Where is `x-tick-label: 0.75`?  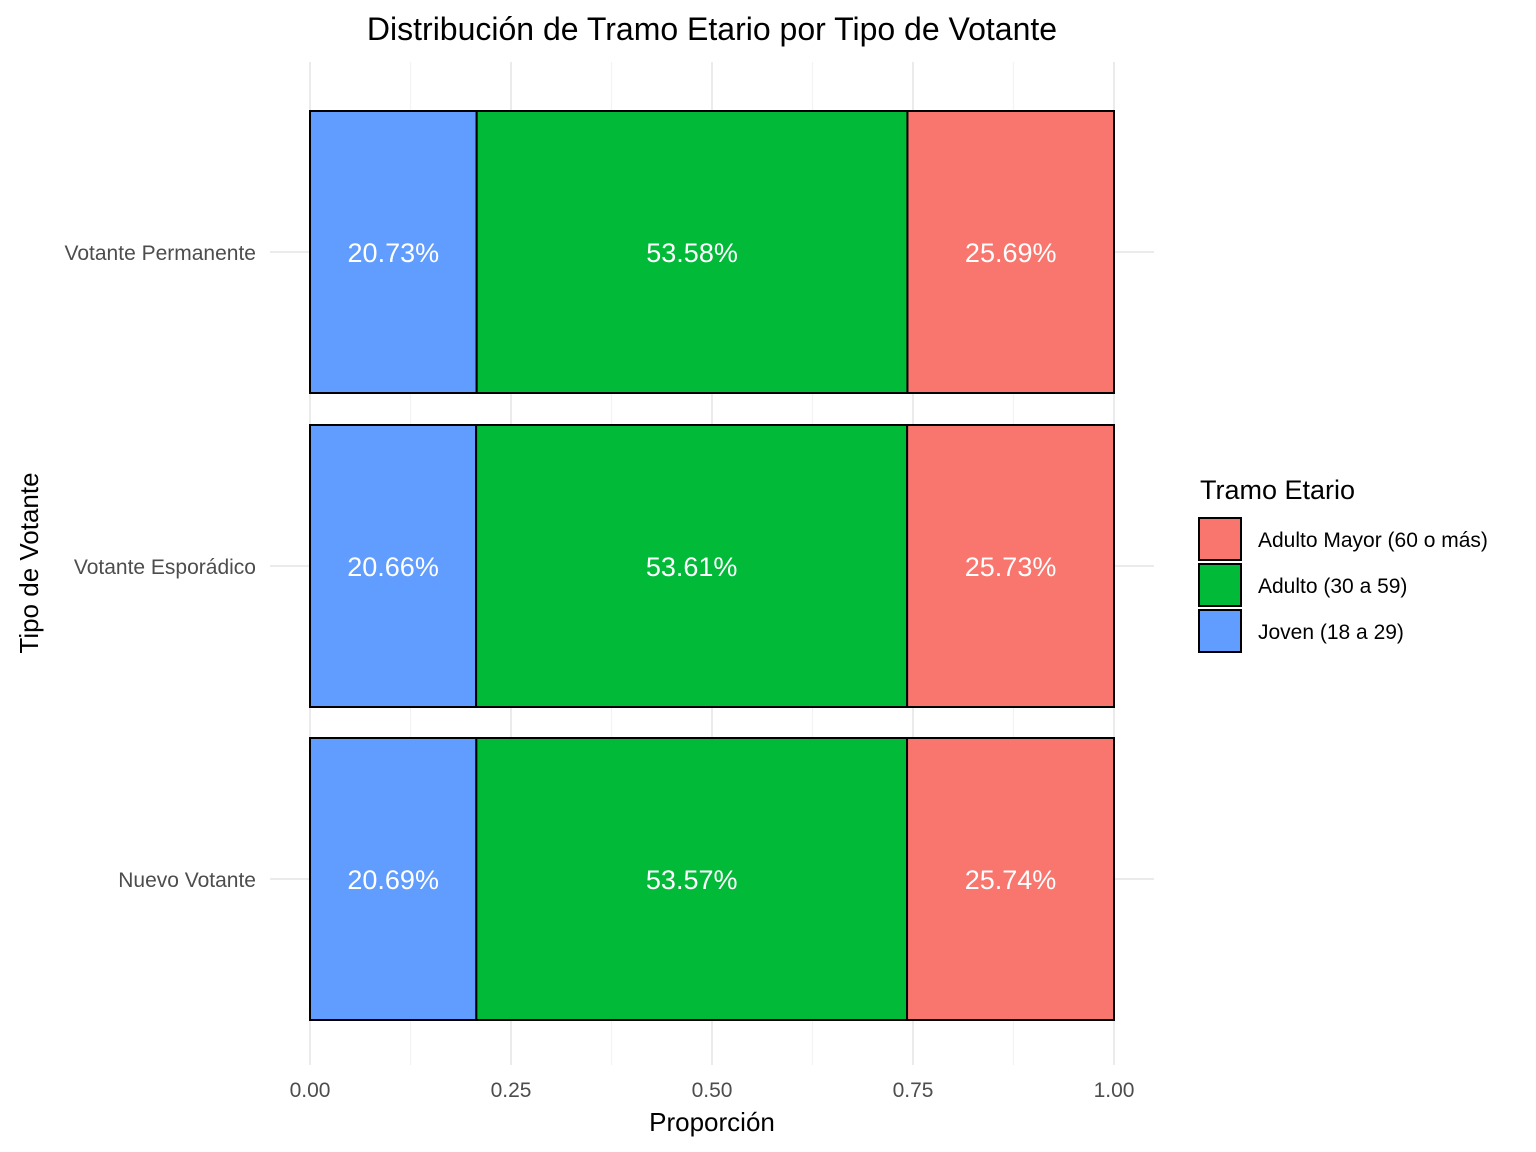 x-tick-label: 0.75 is located at coordinates (913, 1090).